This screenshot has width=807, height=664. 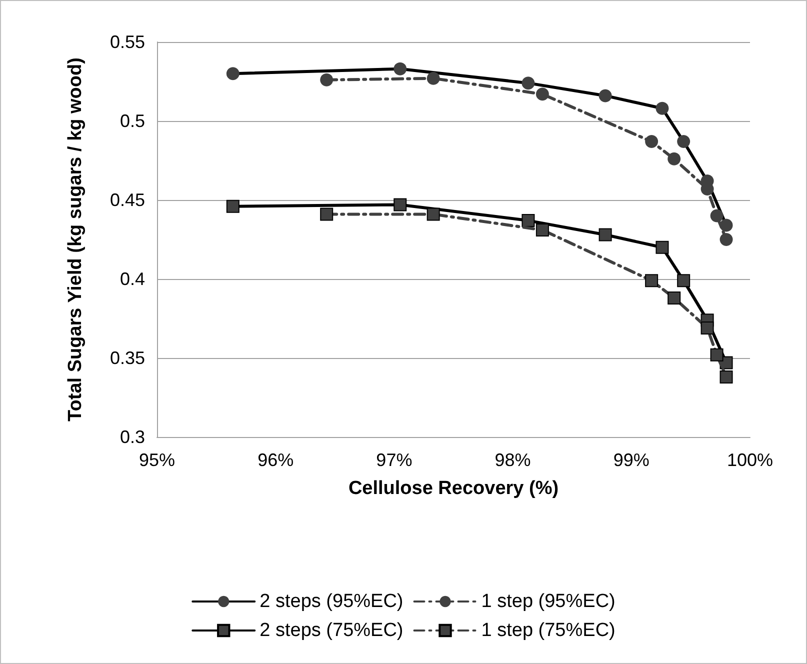 I want to click on y-tick-label: 0.45, so click(x=127, y=200).